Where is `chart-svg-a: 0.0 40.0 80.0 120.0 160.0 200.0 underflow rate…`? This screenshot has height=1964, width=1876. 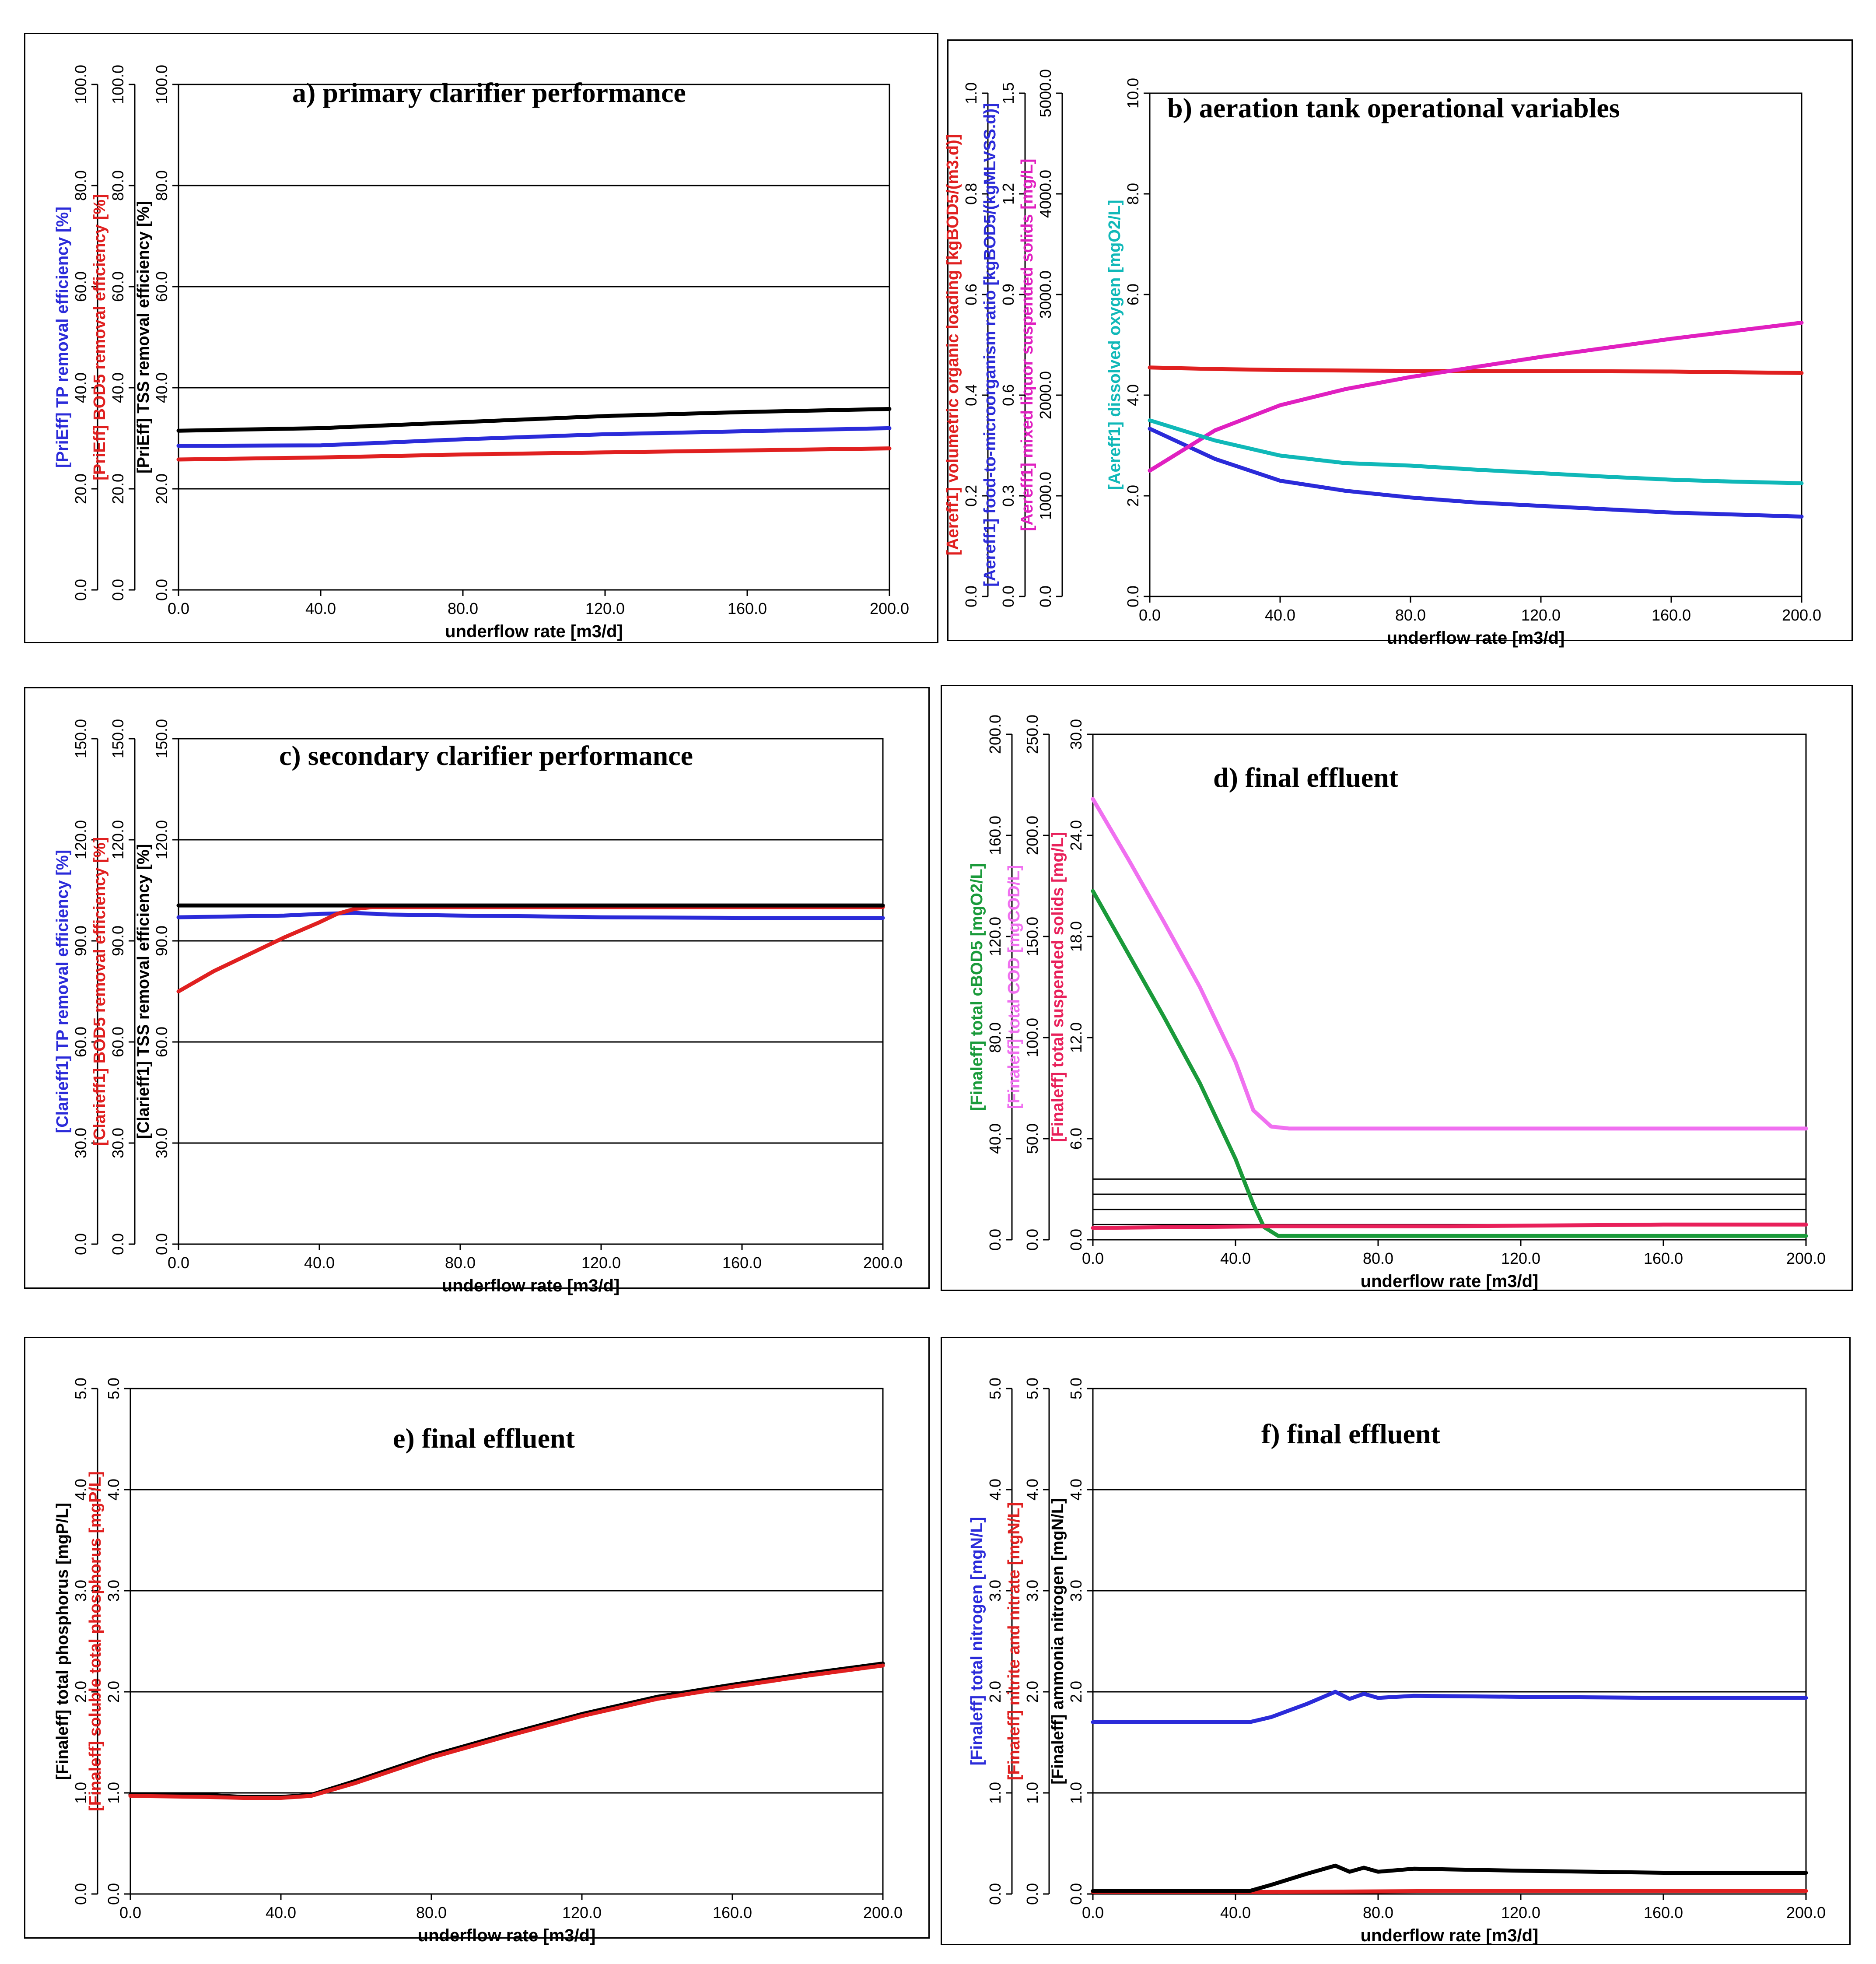
chart-svg-a: 0.0 40.0 80.0 120.0 160.0 200.0 underflow rate… is located at coordinates (481, 353).